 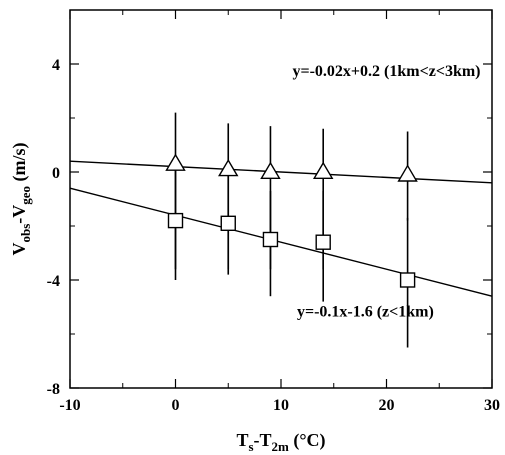 What do you see at coordinates (280, 442) in the screenshot?
I see `x-axis-title: Ts-T2m (°C)` at bounding box center [280, 442].